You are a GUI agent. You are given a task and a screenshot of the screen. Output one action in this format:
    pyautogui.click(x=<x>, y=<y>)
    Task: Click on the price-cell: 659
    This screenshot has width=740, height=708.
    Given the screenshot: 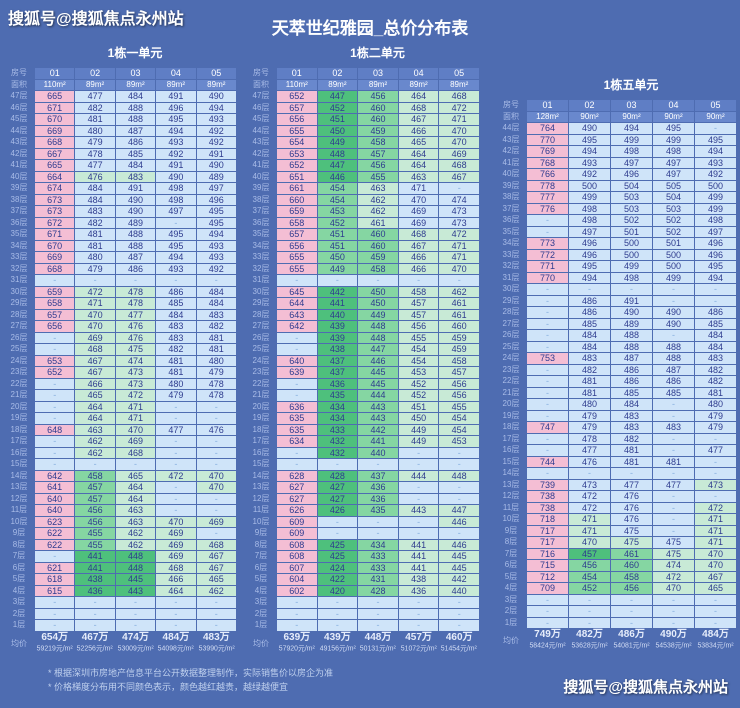 What is the action you would take?
    pyautogui.click(x=297, y=211)
    